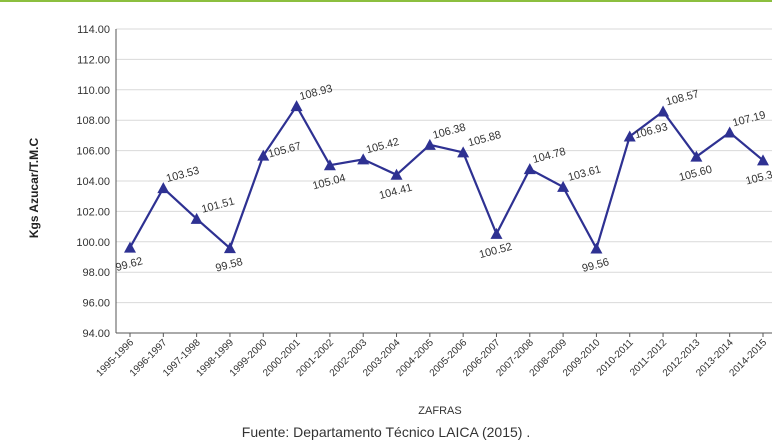 The width and height of the screenshot is (772, 445). I want to click on data-label: 105.04, so click(329, 182).